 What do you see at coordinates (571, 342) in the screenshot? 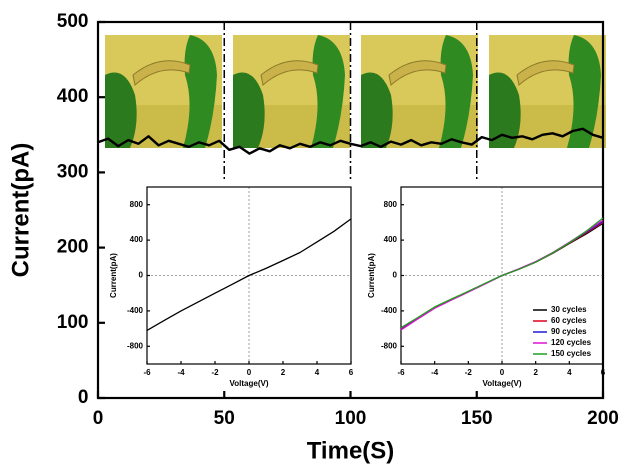
I see `legend-label: 120 cycles` at bounding box center [571, 342].